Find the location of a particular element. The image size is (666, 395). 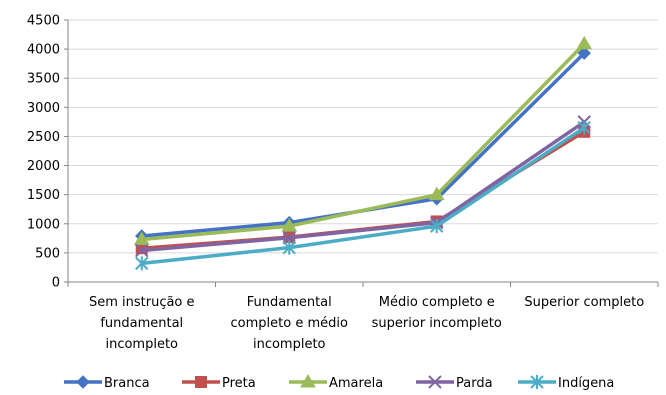

legend-item: Branca is located at coordinates (107, 383).